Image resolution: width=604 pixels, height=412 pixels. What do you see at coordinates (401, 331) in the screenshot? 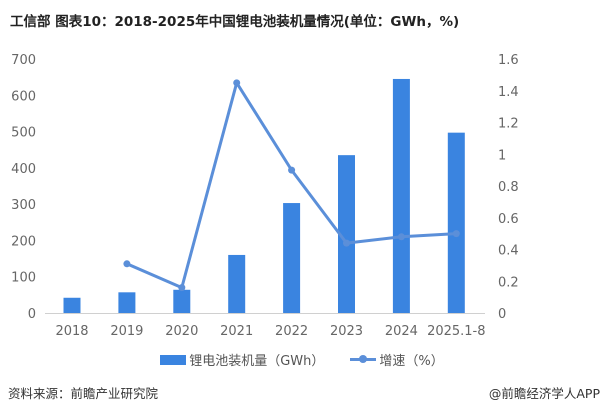
I see `x-axis-tick: 2024` at bounding box center [401, 331].